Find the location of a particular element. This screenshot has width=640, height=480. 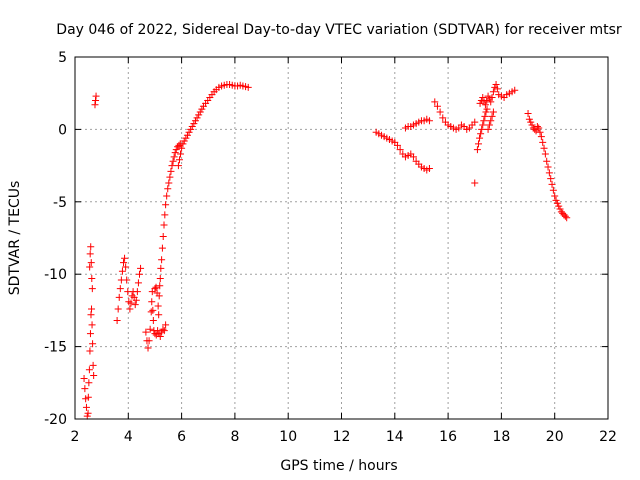

x-tick-label: 2 is located at coordinates (75, 437).